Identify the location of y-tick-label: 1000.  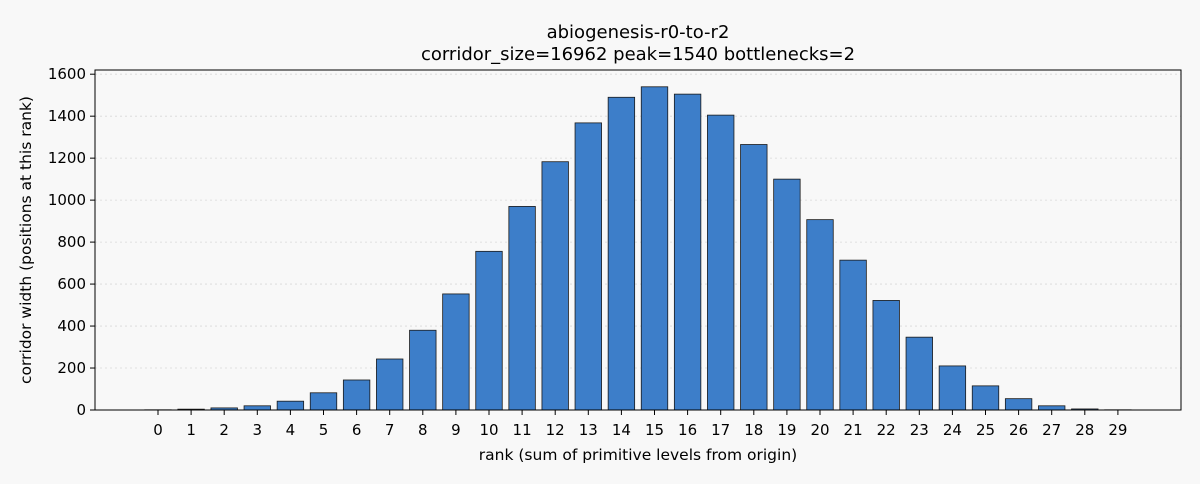
(67, 200).